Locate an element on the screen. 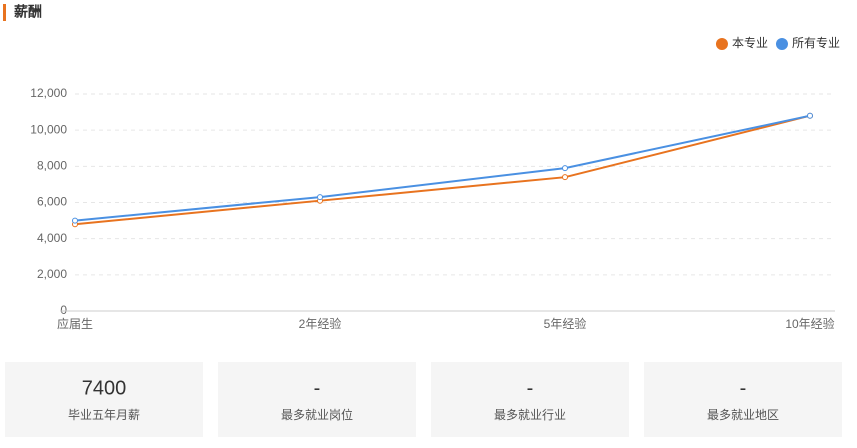 This screenshot has height=448, width=857. card-label: 最多就业地区 is located at coordinates (743, 415).